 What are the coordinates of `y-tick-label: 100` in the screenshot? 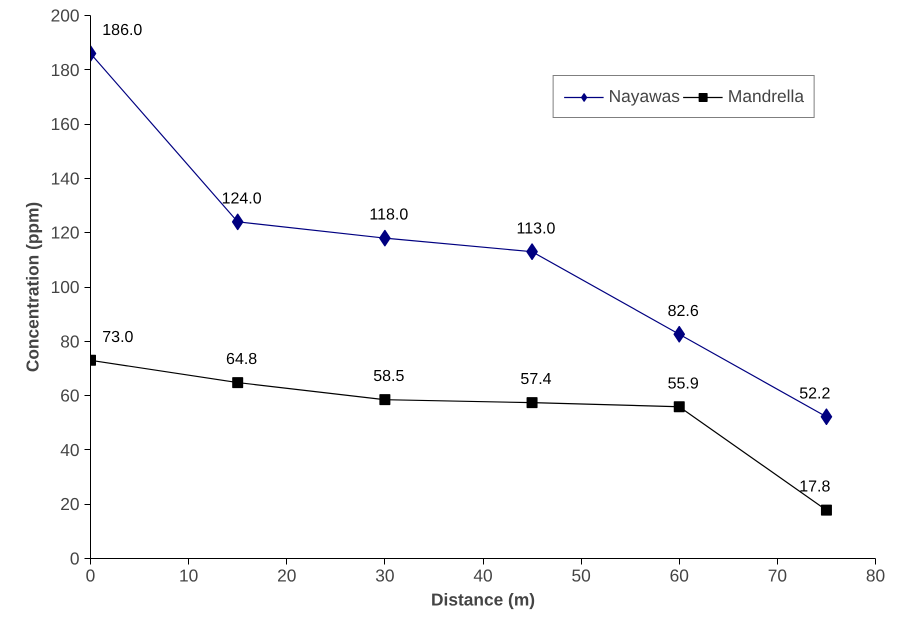 It's located at (65, 287).